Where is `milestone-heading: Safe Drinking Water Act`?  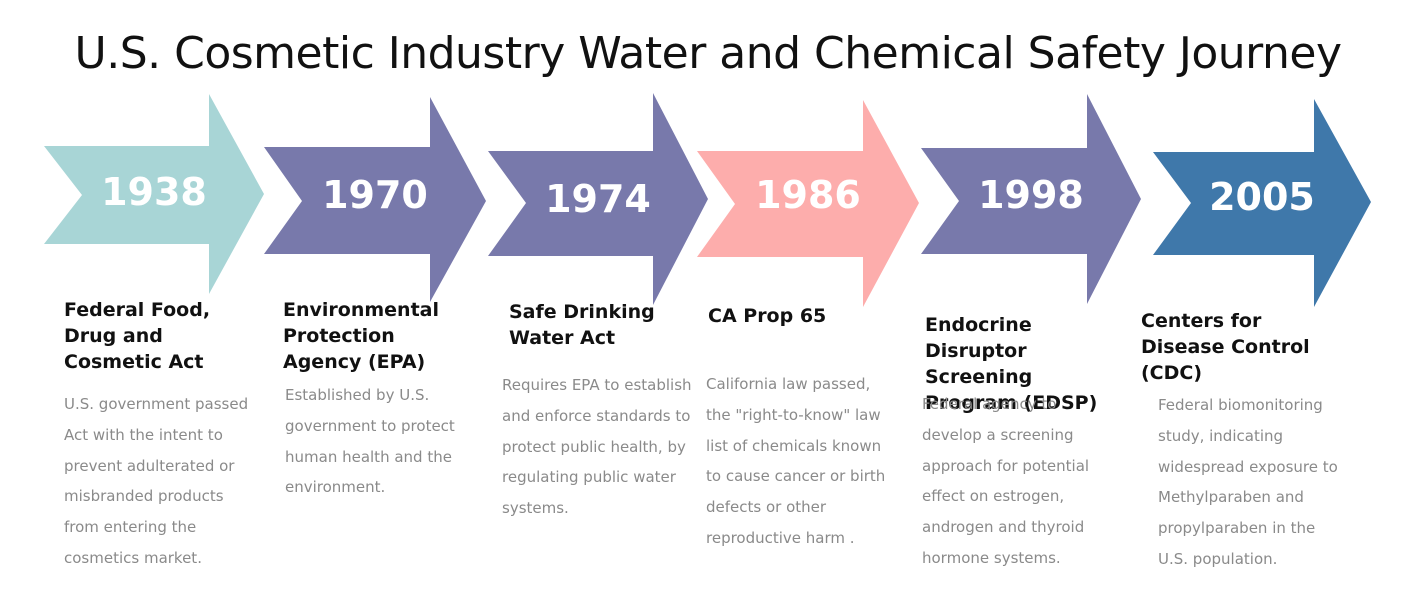
milestone-heading: Safe Drinking Water Act is located at coordinates (582, 325).